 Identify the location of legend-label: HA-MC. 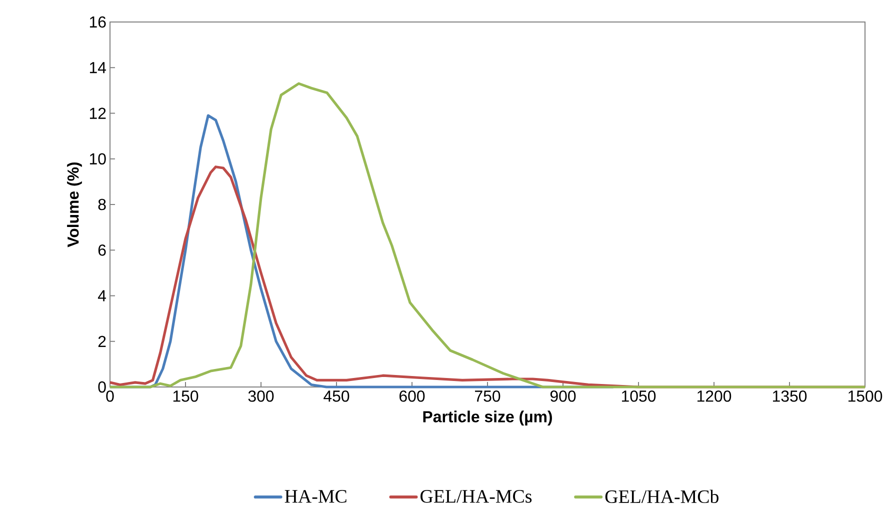
(315, 496).